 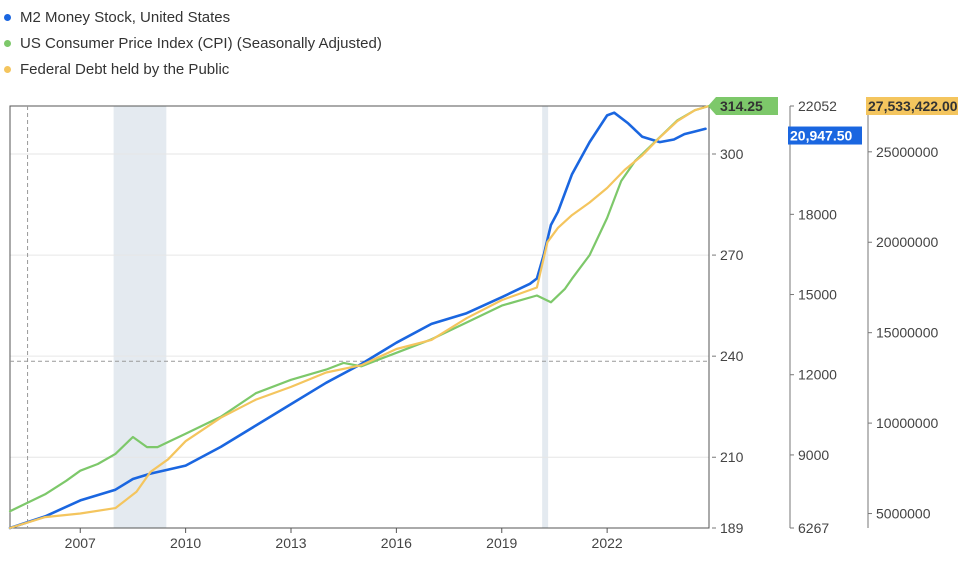 I want to click on y-tick-label-debt: 15000000, so click(x=907, y=333).